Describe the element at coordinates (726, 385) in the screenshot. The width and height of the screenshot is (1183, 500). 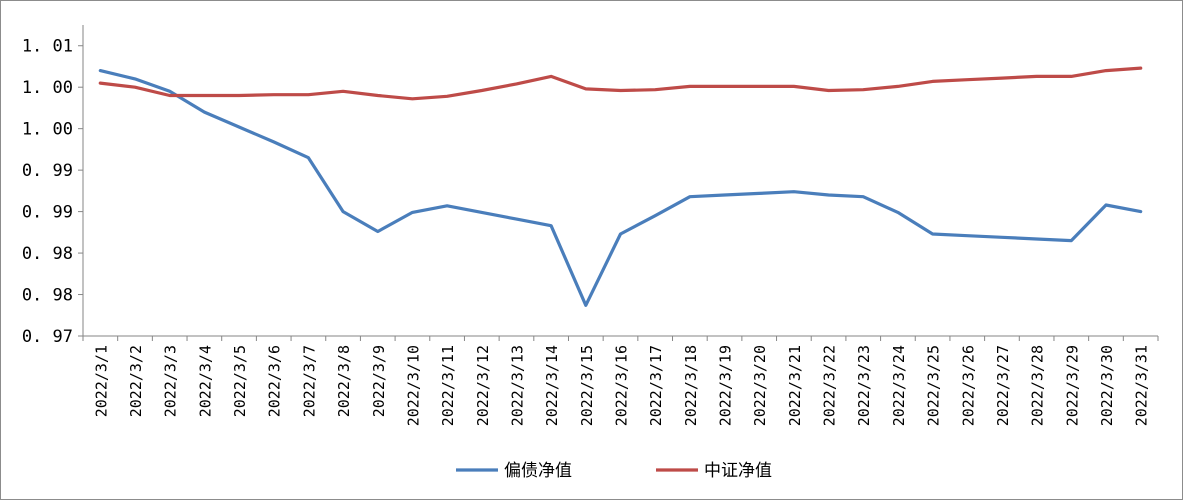
I see `x-tick-label: 2022/3/19` at that location.